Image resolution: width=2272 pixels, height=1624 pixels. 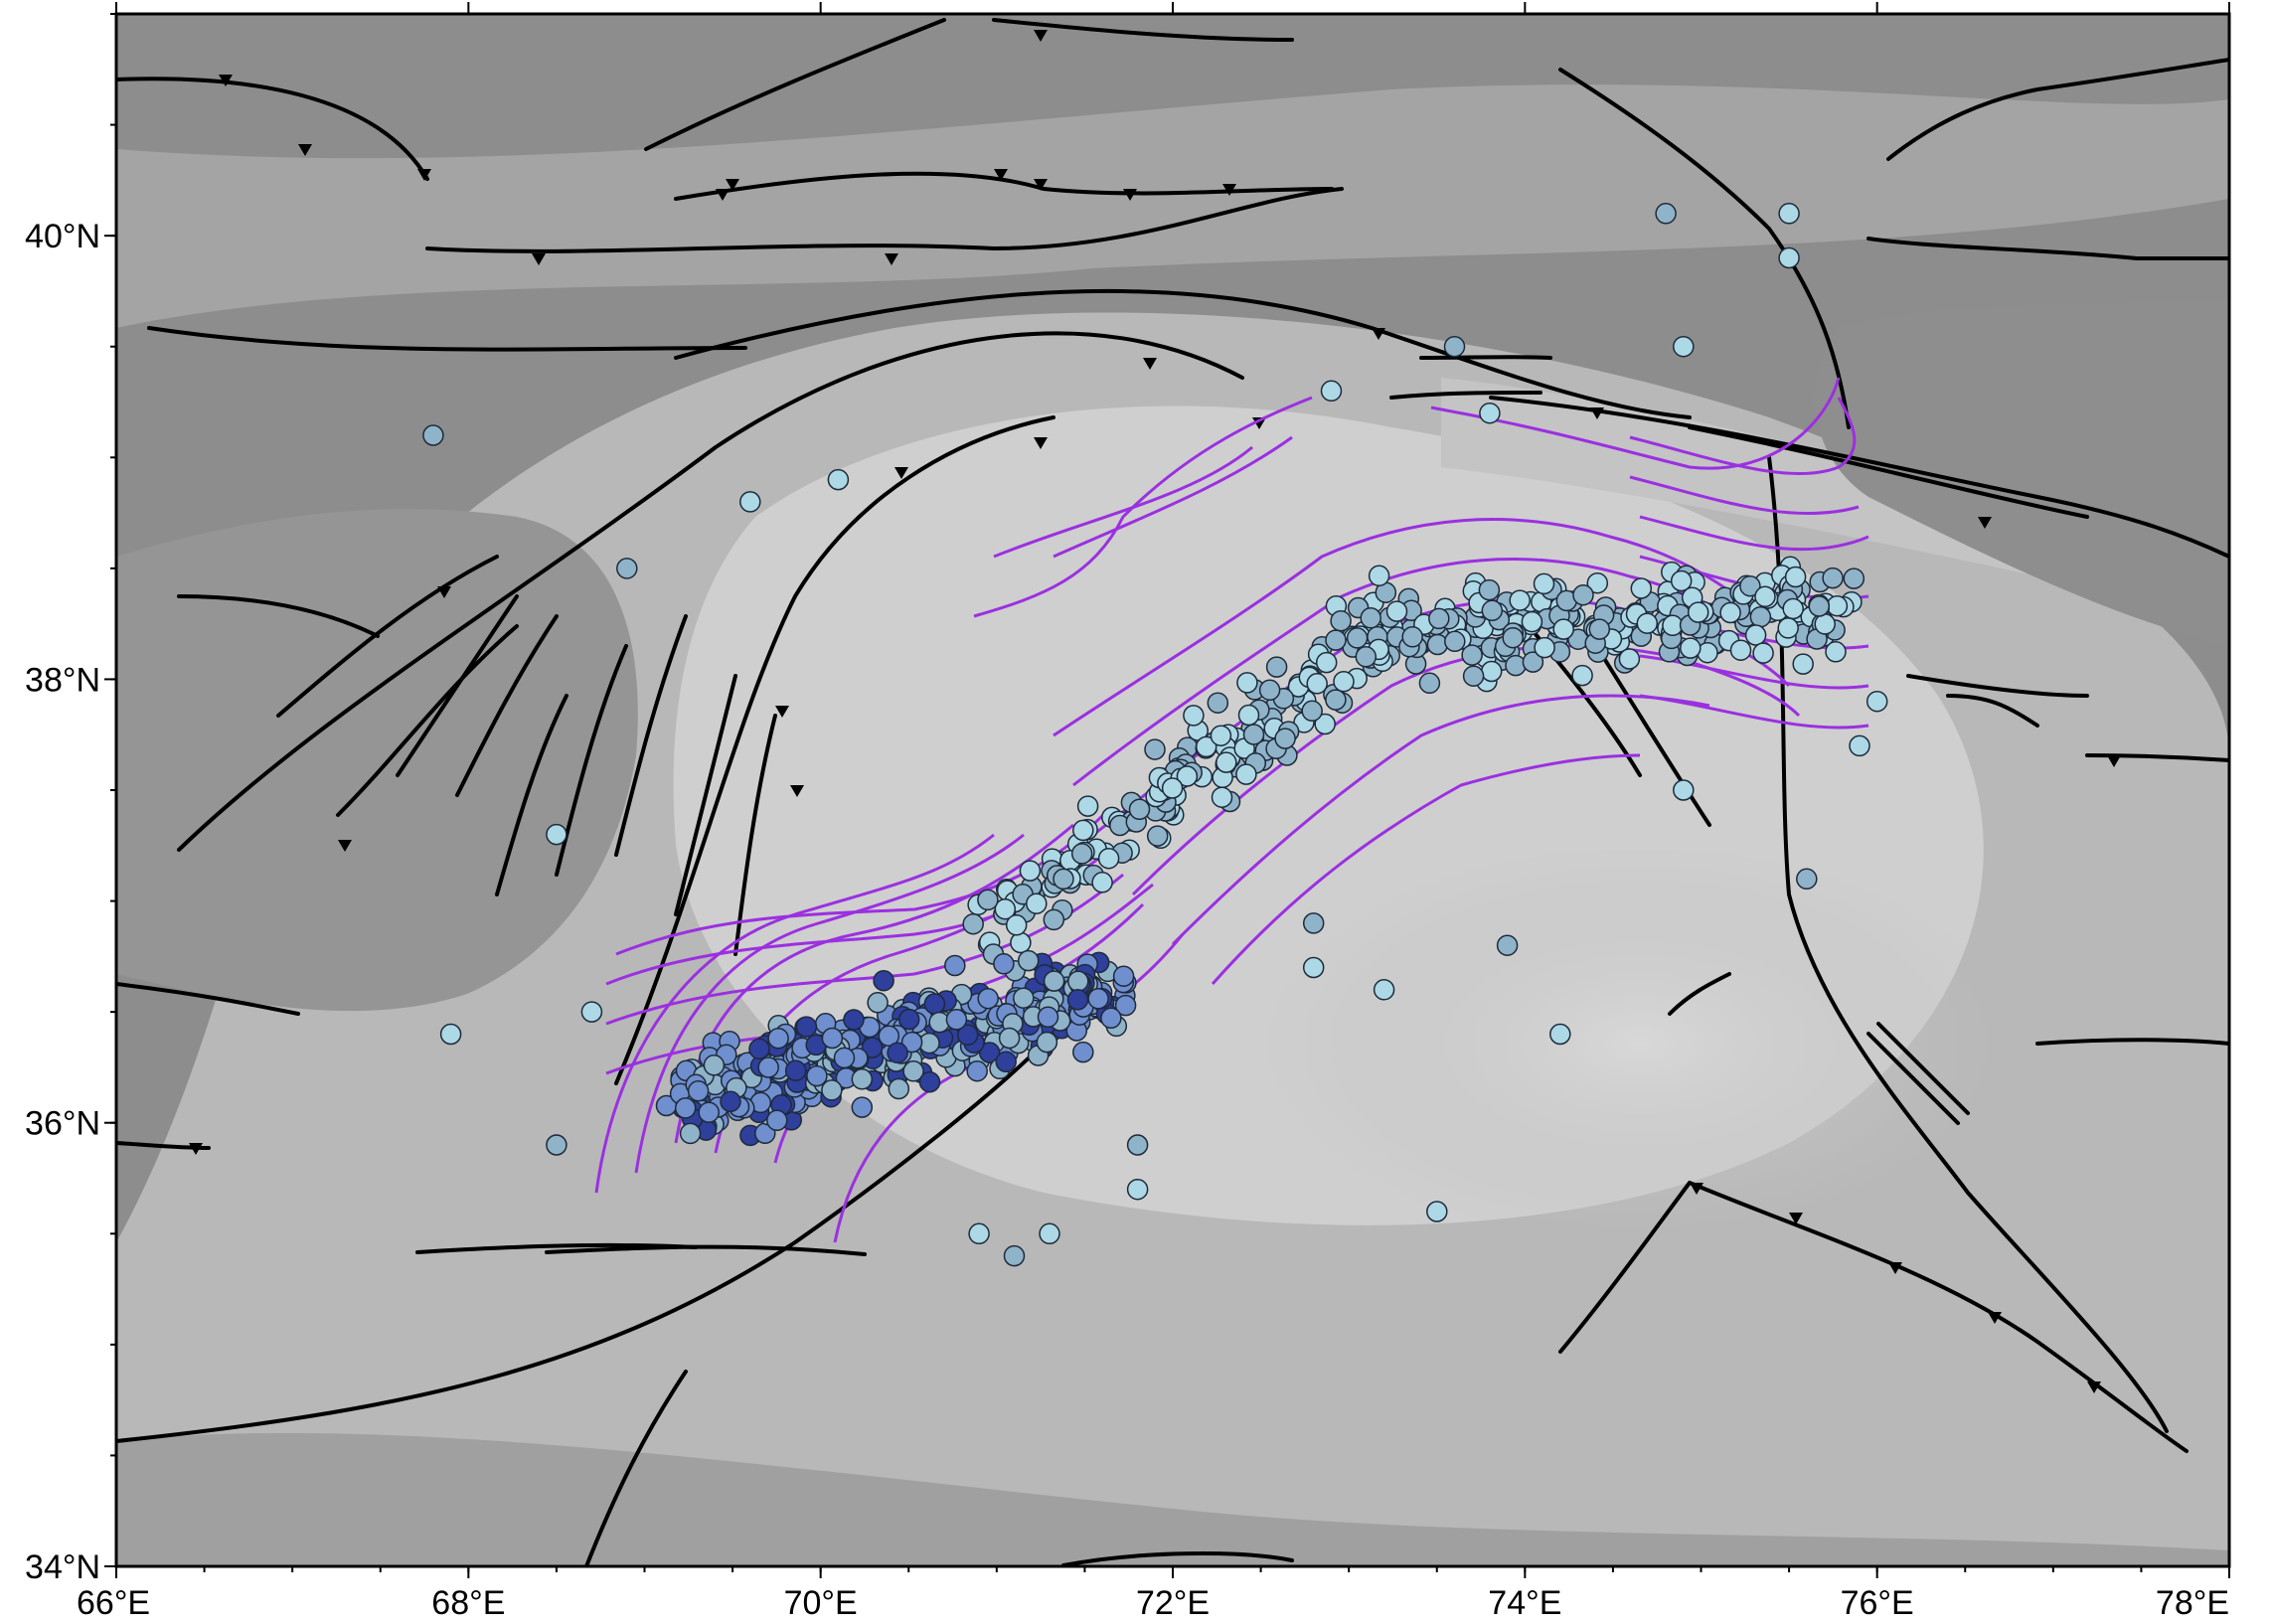 I want to click on x-tick-label: 74°E, so click(x=1524, y=1603).